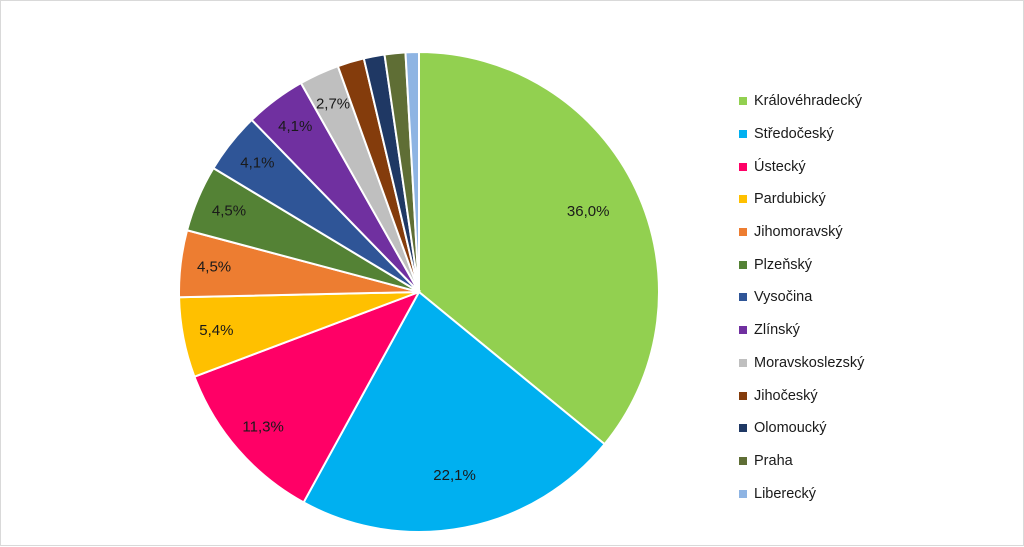 Image resolution: width=1024 pixels, height=547 pixels. I want to click on legend-label: Liberecký, so click(785, 493).